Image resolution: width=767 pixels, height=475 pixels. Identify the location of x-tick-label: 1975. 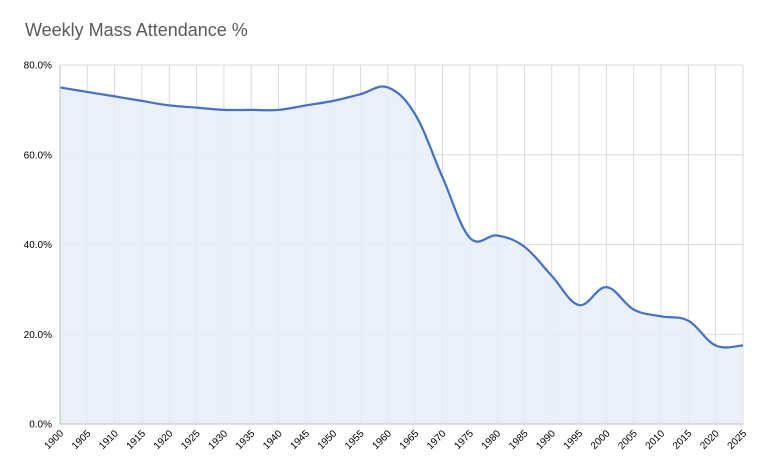
(464, 440).